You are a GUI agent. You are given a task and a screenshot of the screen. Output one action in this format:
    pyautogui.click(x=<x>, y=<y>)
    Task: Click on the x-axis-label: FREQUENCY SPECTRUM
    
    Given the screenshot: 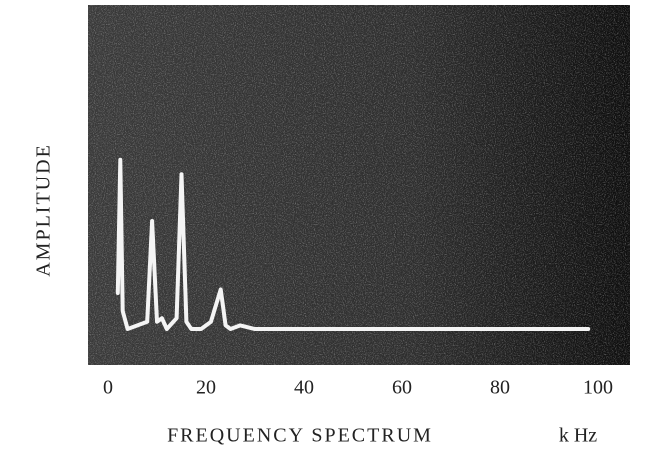 What is the action you would take?
    pyautogui.click(x=300, y=436)
    